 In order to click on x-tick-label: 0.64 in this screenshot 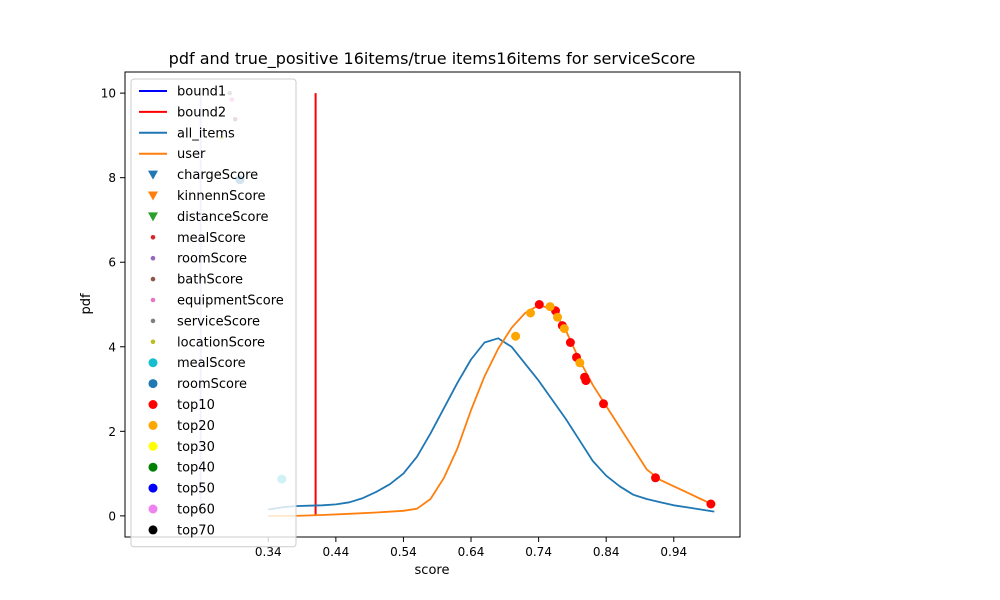, I will do `click(471, 552)`.